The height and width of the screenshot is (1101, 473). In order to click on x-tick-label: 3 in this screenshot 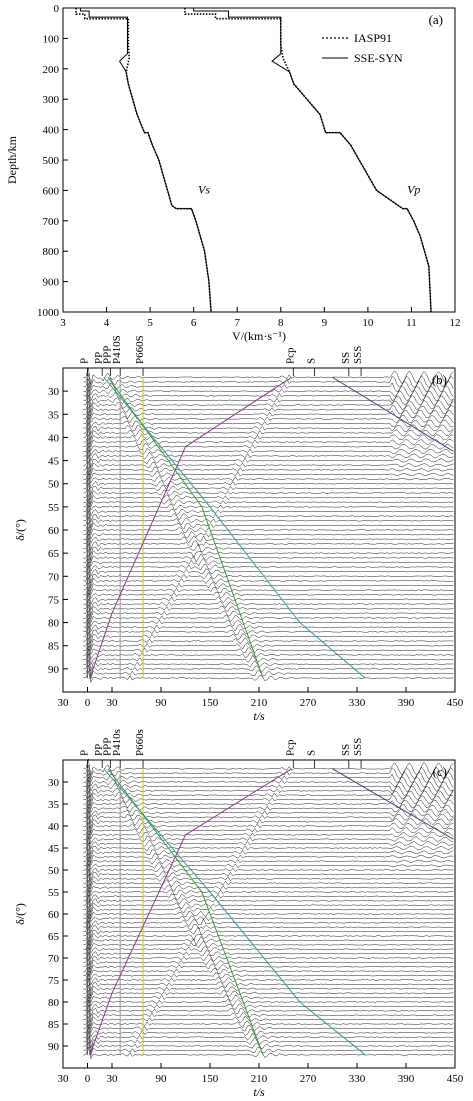, I will do `click(63, 323)`.